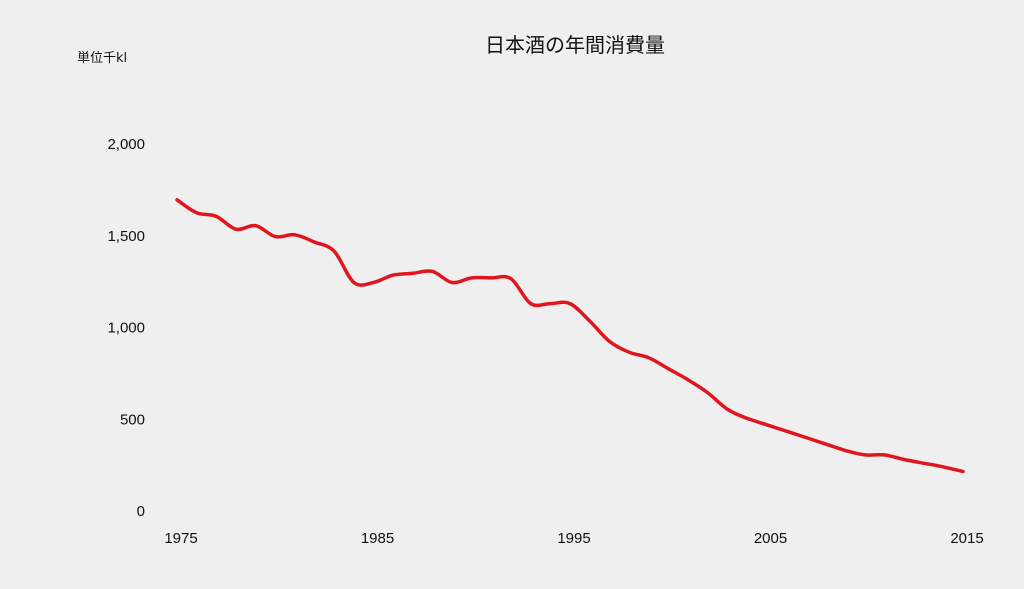  I want to click on x-tick-label: 2015, so click(966, 538).